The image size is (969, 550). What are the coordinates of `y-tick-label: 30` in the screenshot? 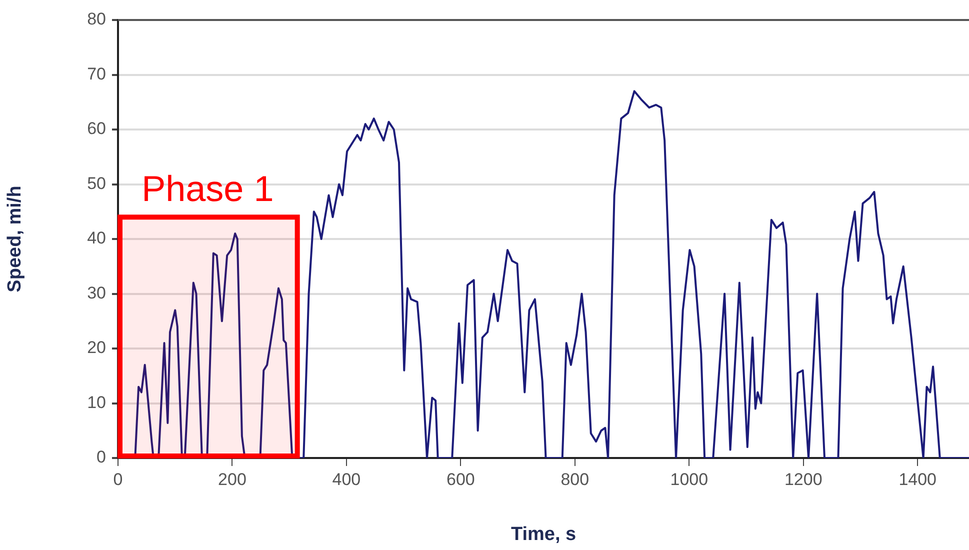 It's located at (96, 292).